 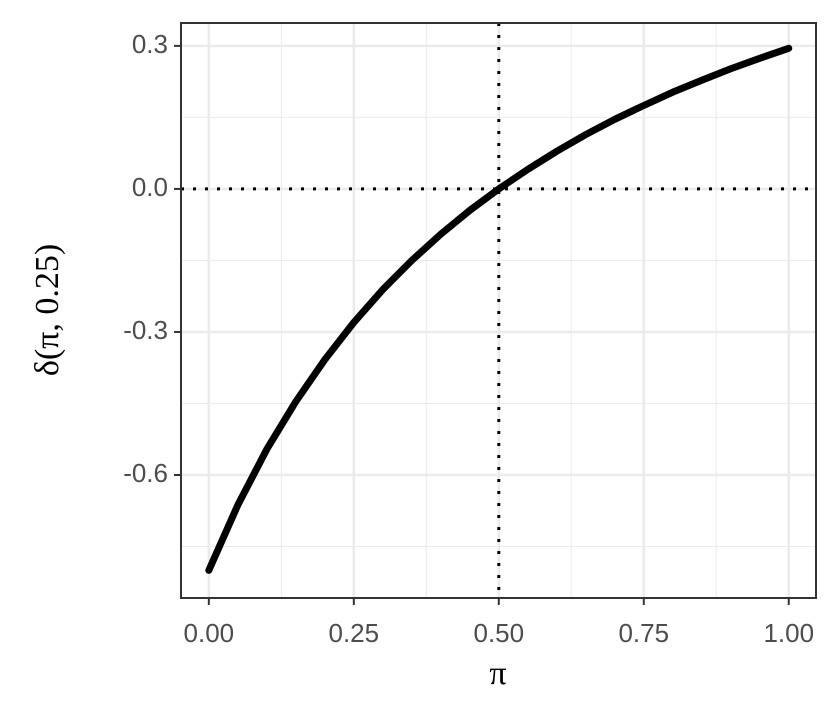 I want to click on x-tick-label: 0.75, so click(x=643, y=633).